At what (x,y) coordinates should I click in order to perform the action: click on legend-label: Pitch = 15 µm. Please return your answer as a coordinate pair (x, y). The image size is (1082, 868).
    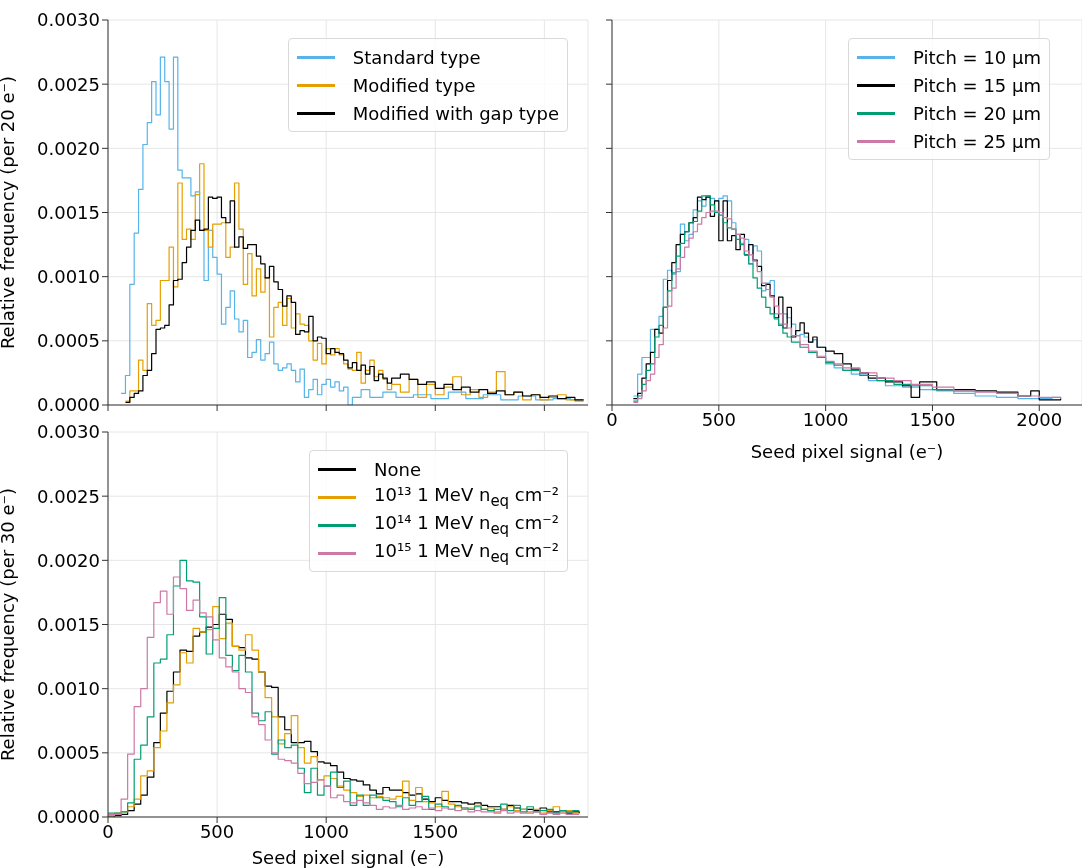
    Looking at the image, I should click on (977, 85).